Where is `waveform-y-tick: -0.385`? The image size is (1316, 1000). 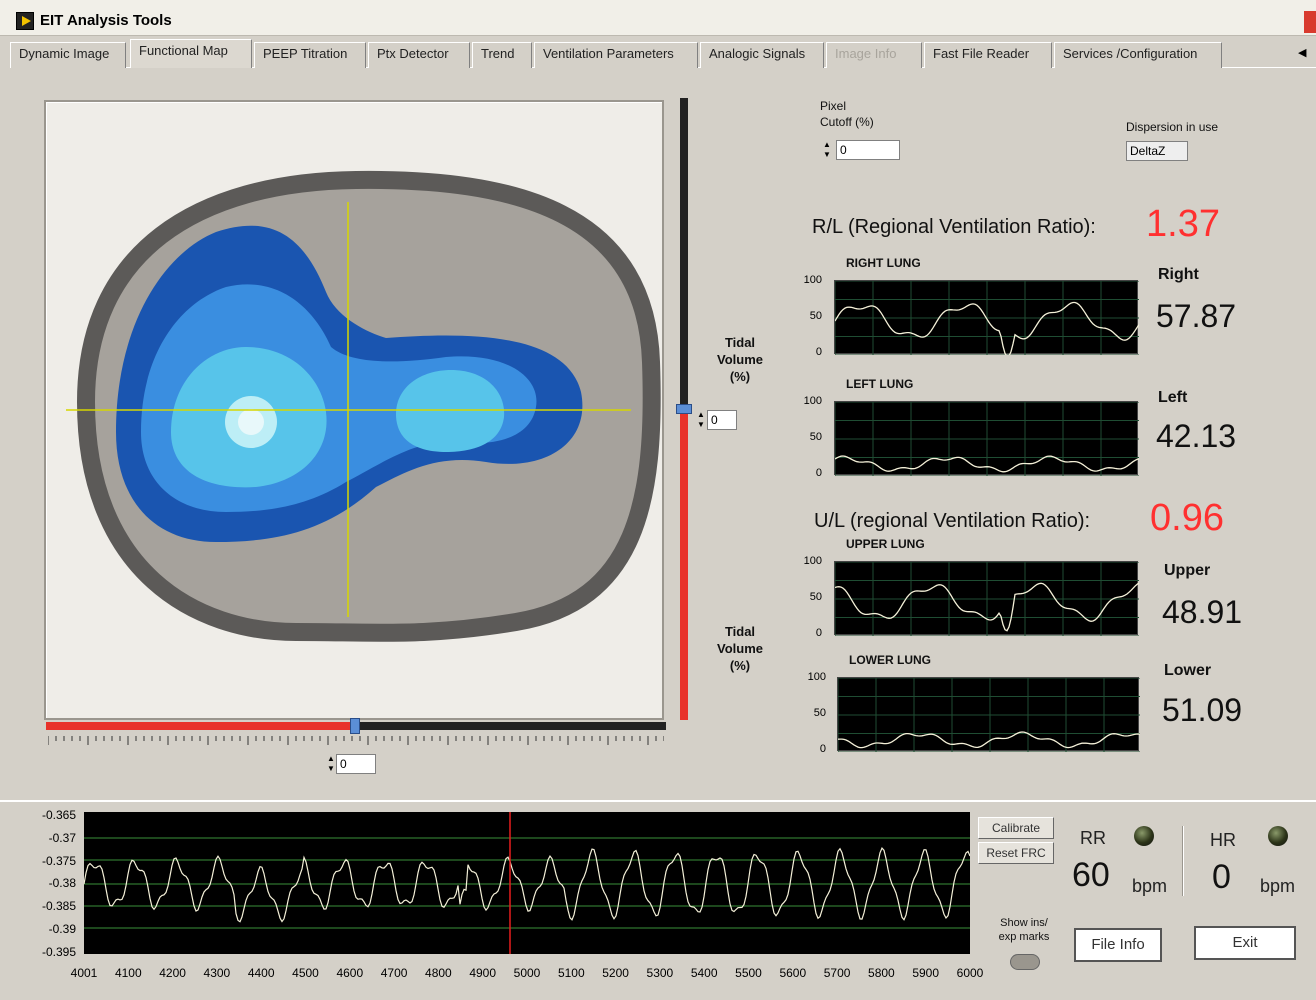 waveform-y-tick: -0.385 is located at coordinates (58, 906).